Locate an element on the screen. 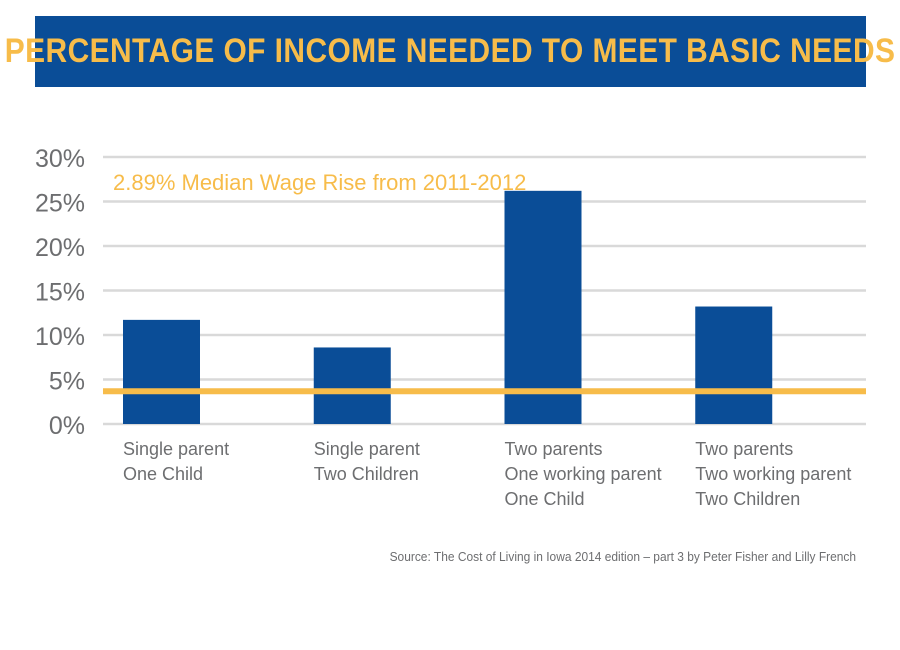 The image size is (900, 650). reference-line-label: 2.89% Median Wage Rise from 2011-2012 is located at coordinates (319, 182).